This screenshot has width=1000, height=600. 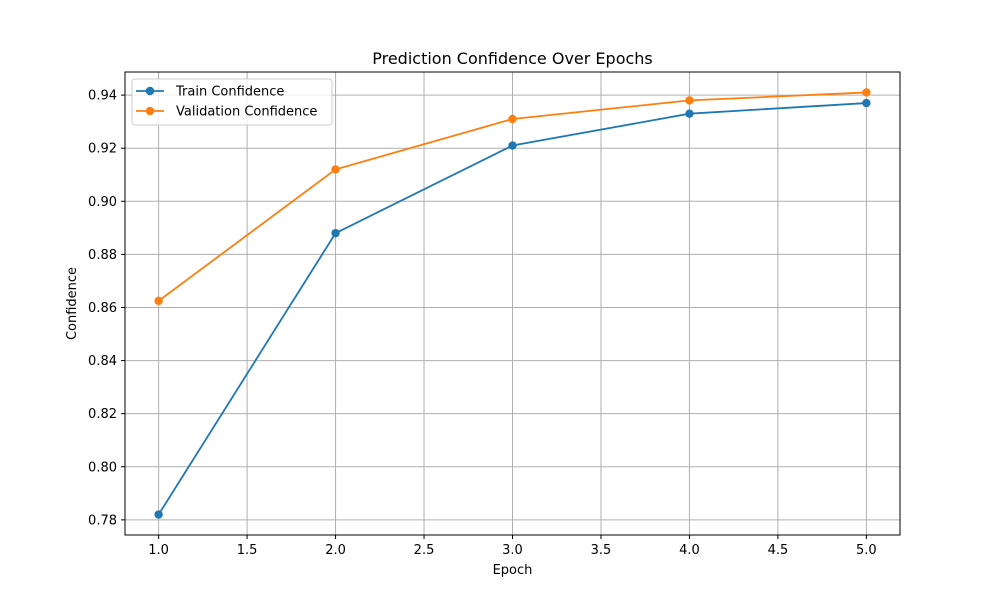 I want to click on x-tick-label: 4.5, so click(x=778, y=550).